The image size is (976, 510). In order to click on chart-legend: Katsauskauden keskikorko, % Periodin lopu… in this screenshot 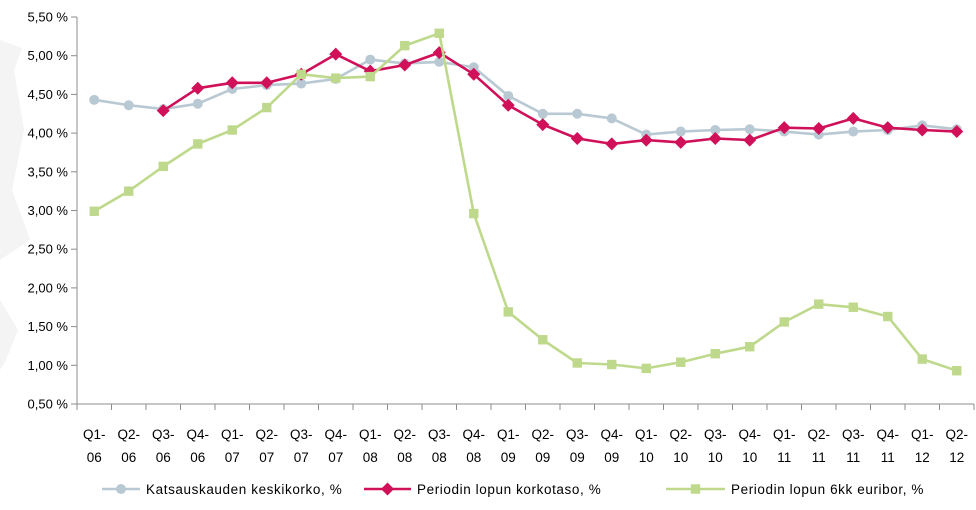, I will do `click(513, 489)`.